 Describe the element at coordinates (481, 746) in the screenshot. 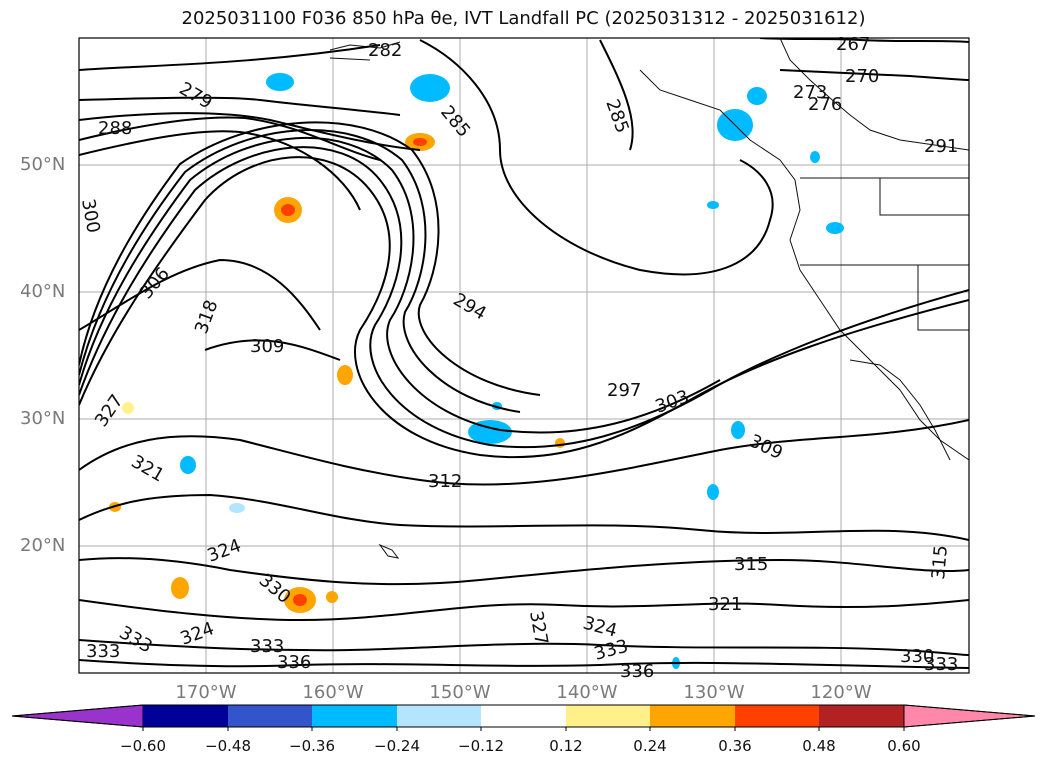

I see `colorbar-tick-label: −0.12` at that location.